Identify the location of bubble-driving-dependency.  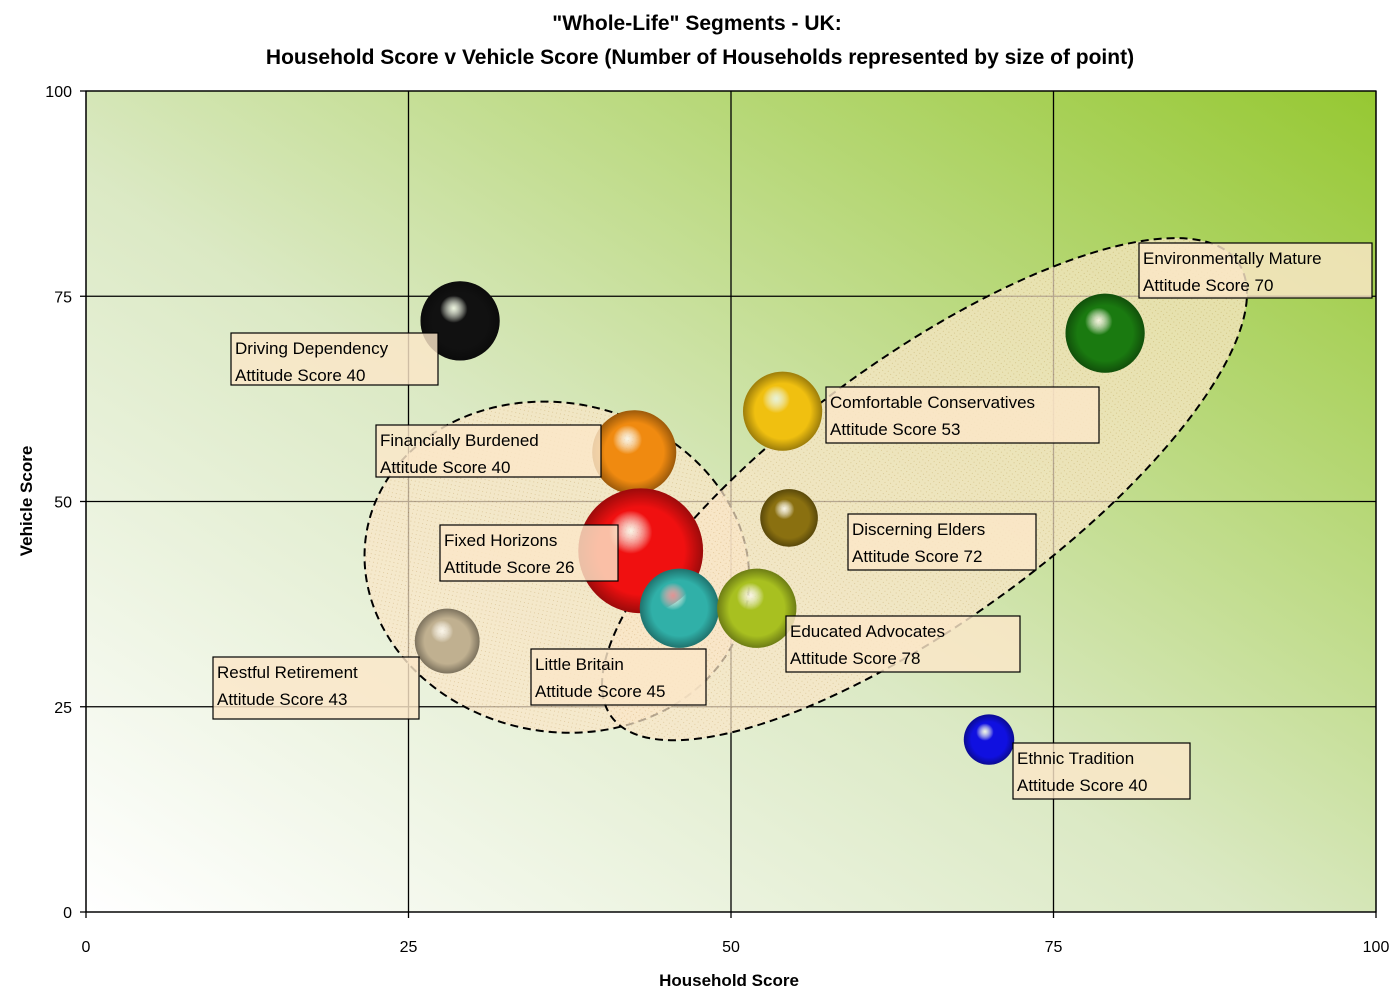
(460, 321).